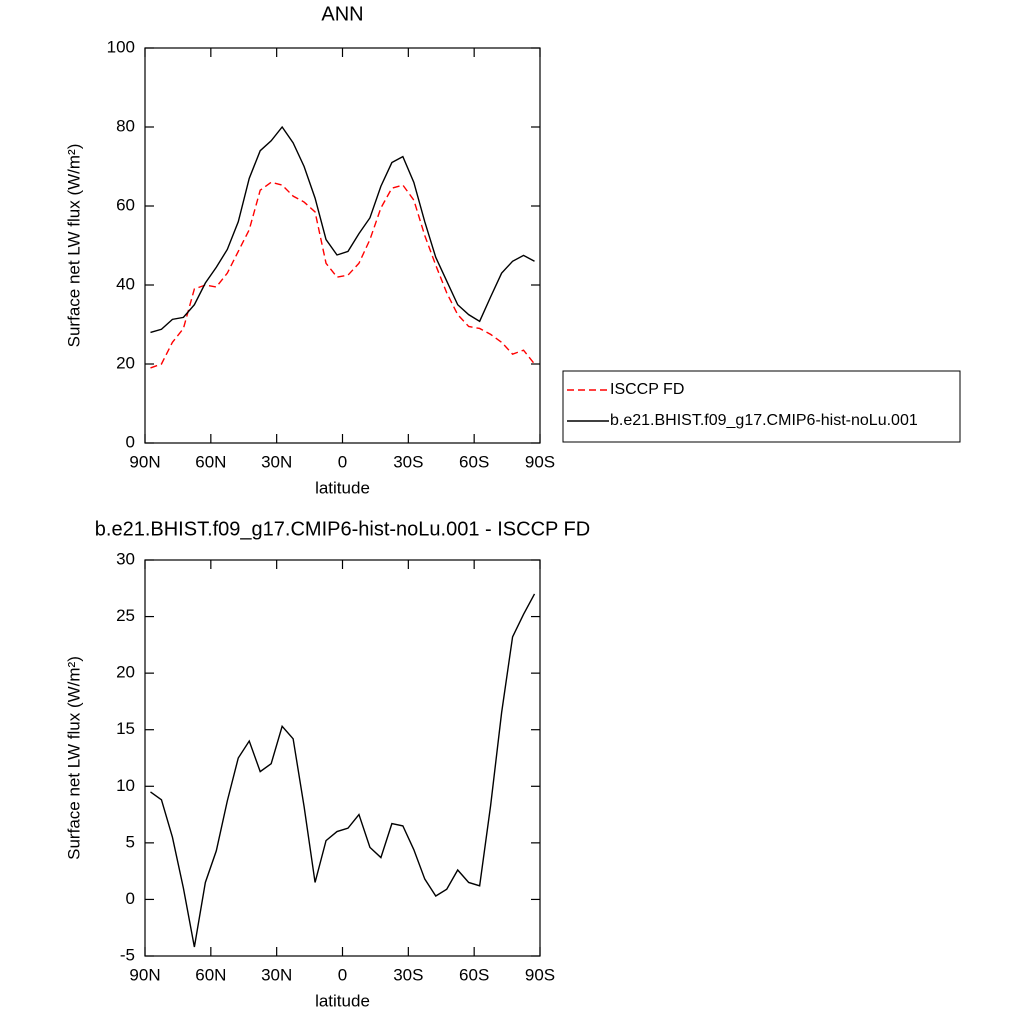 This screenshot has height=1029, width=1024. I want to click on y-tick-label: 80, so click(125, 125).